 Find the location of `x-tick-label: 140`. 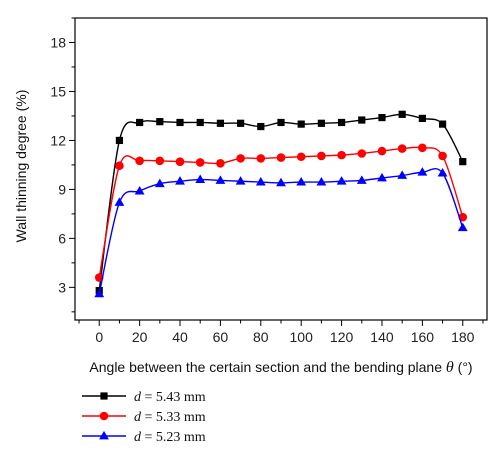

x-tick-label: 140 is located at coordinates (382, 337).